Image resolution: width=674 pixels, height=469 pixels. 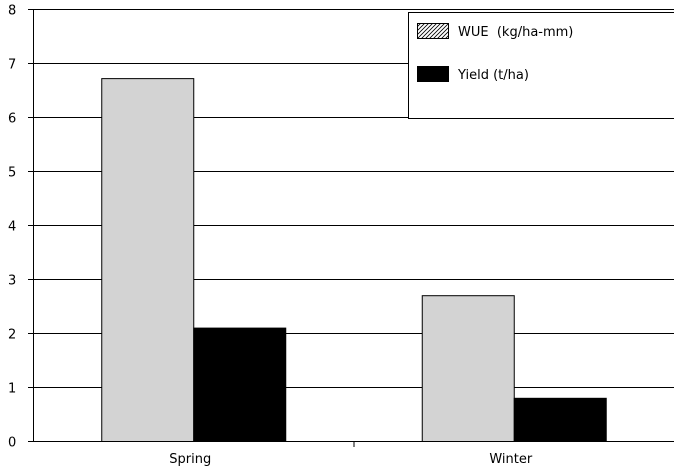 What do you see at coordinates (433, 74) in the screenshot?
I see `legend-swatch-yield` at bounding box center [433, 74].